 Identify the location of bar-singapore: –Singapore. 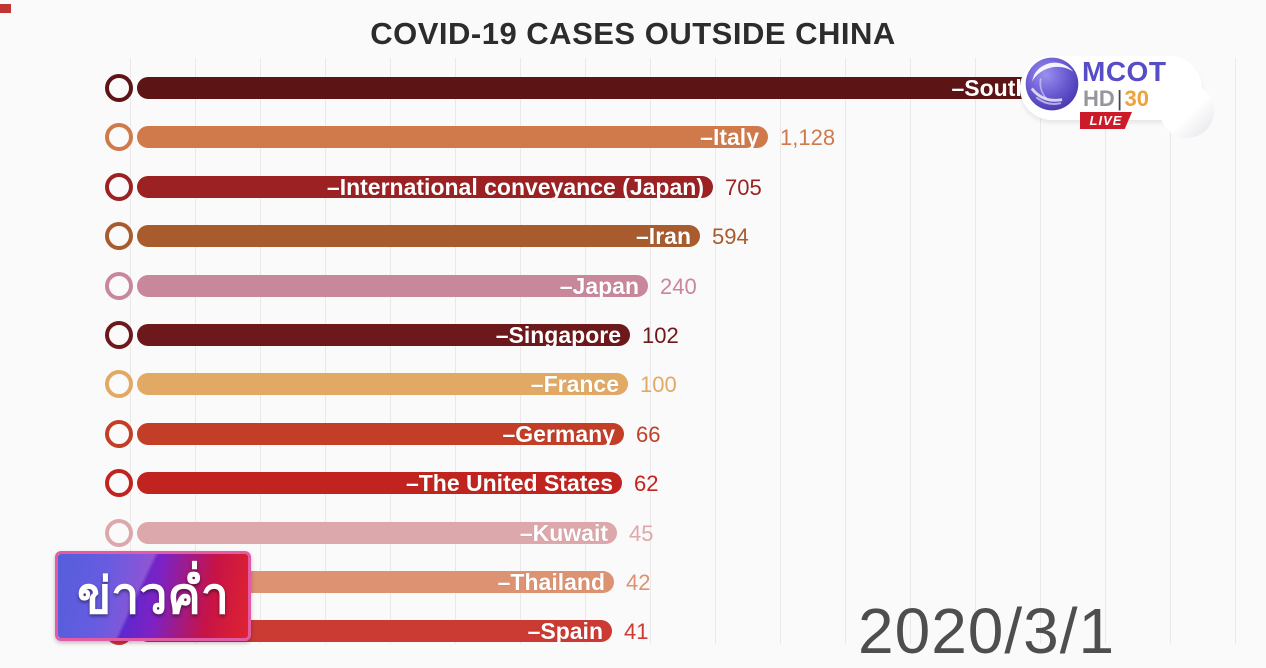
(383, 335).